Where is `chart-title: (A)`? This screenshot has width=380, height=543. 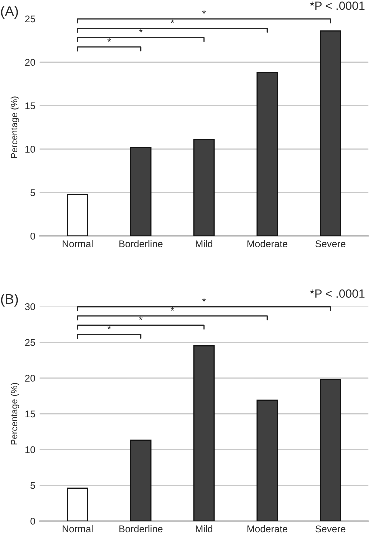 chart-title: (A) is located at coordinates (9, 13).